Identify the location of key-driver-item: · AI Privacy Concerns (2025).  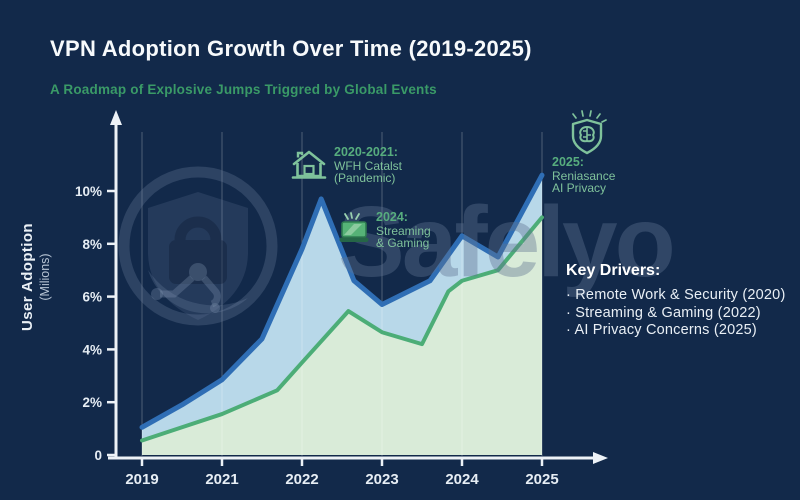
(661, 330).